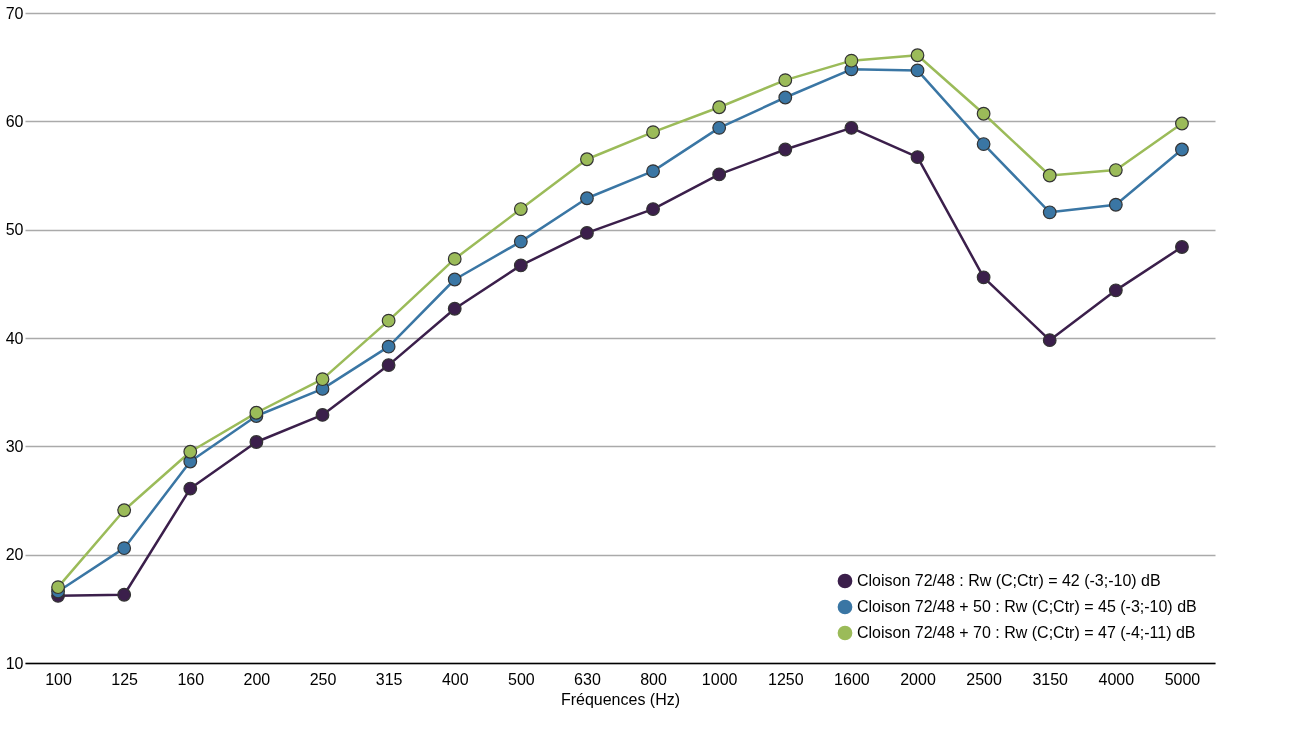  What do you see at coordinates (620, 699) in the screenshot?
I see `x-axis-title: Fréquences (Hz)` at bounding box center [620, 699].